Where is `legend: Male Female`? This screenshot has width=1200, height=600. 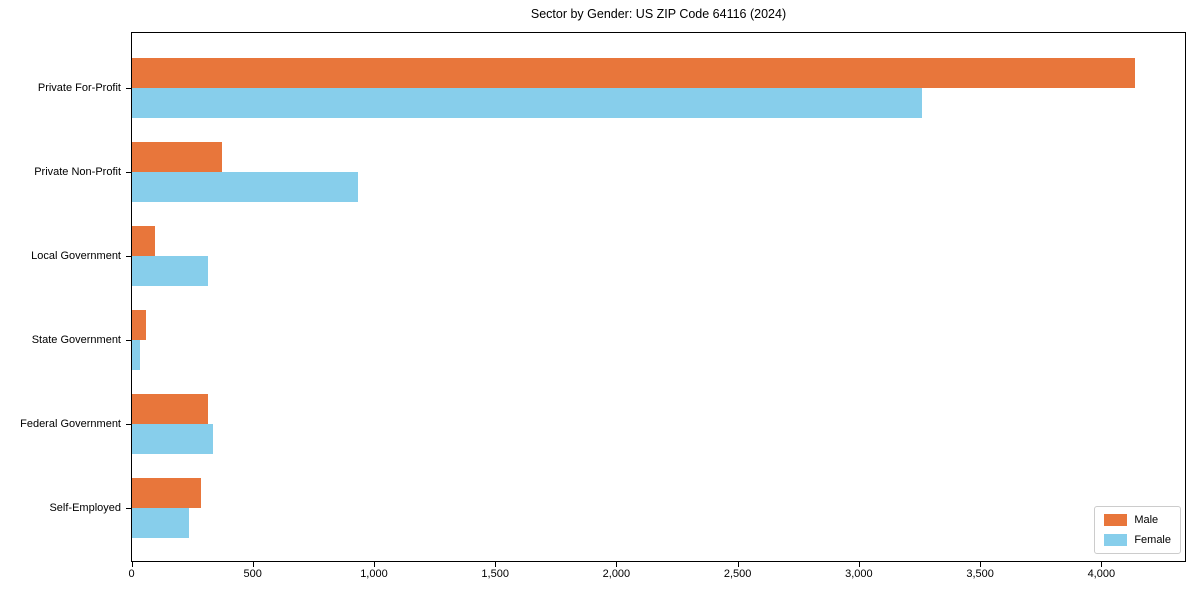
legend: Male Female is located at coordinates (1137, 530).